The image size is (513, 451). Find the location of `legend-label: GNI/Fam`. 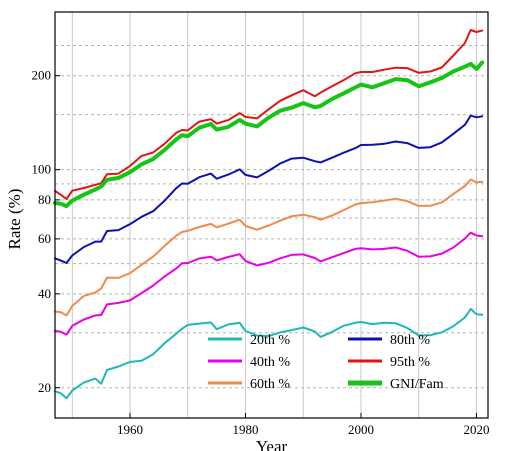

legend-label: GNI/Fam is located at coordinates (417, 384).